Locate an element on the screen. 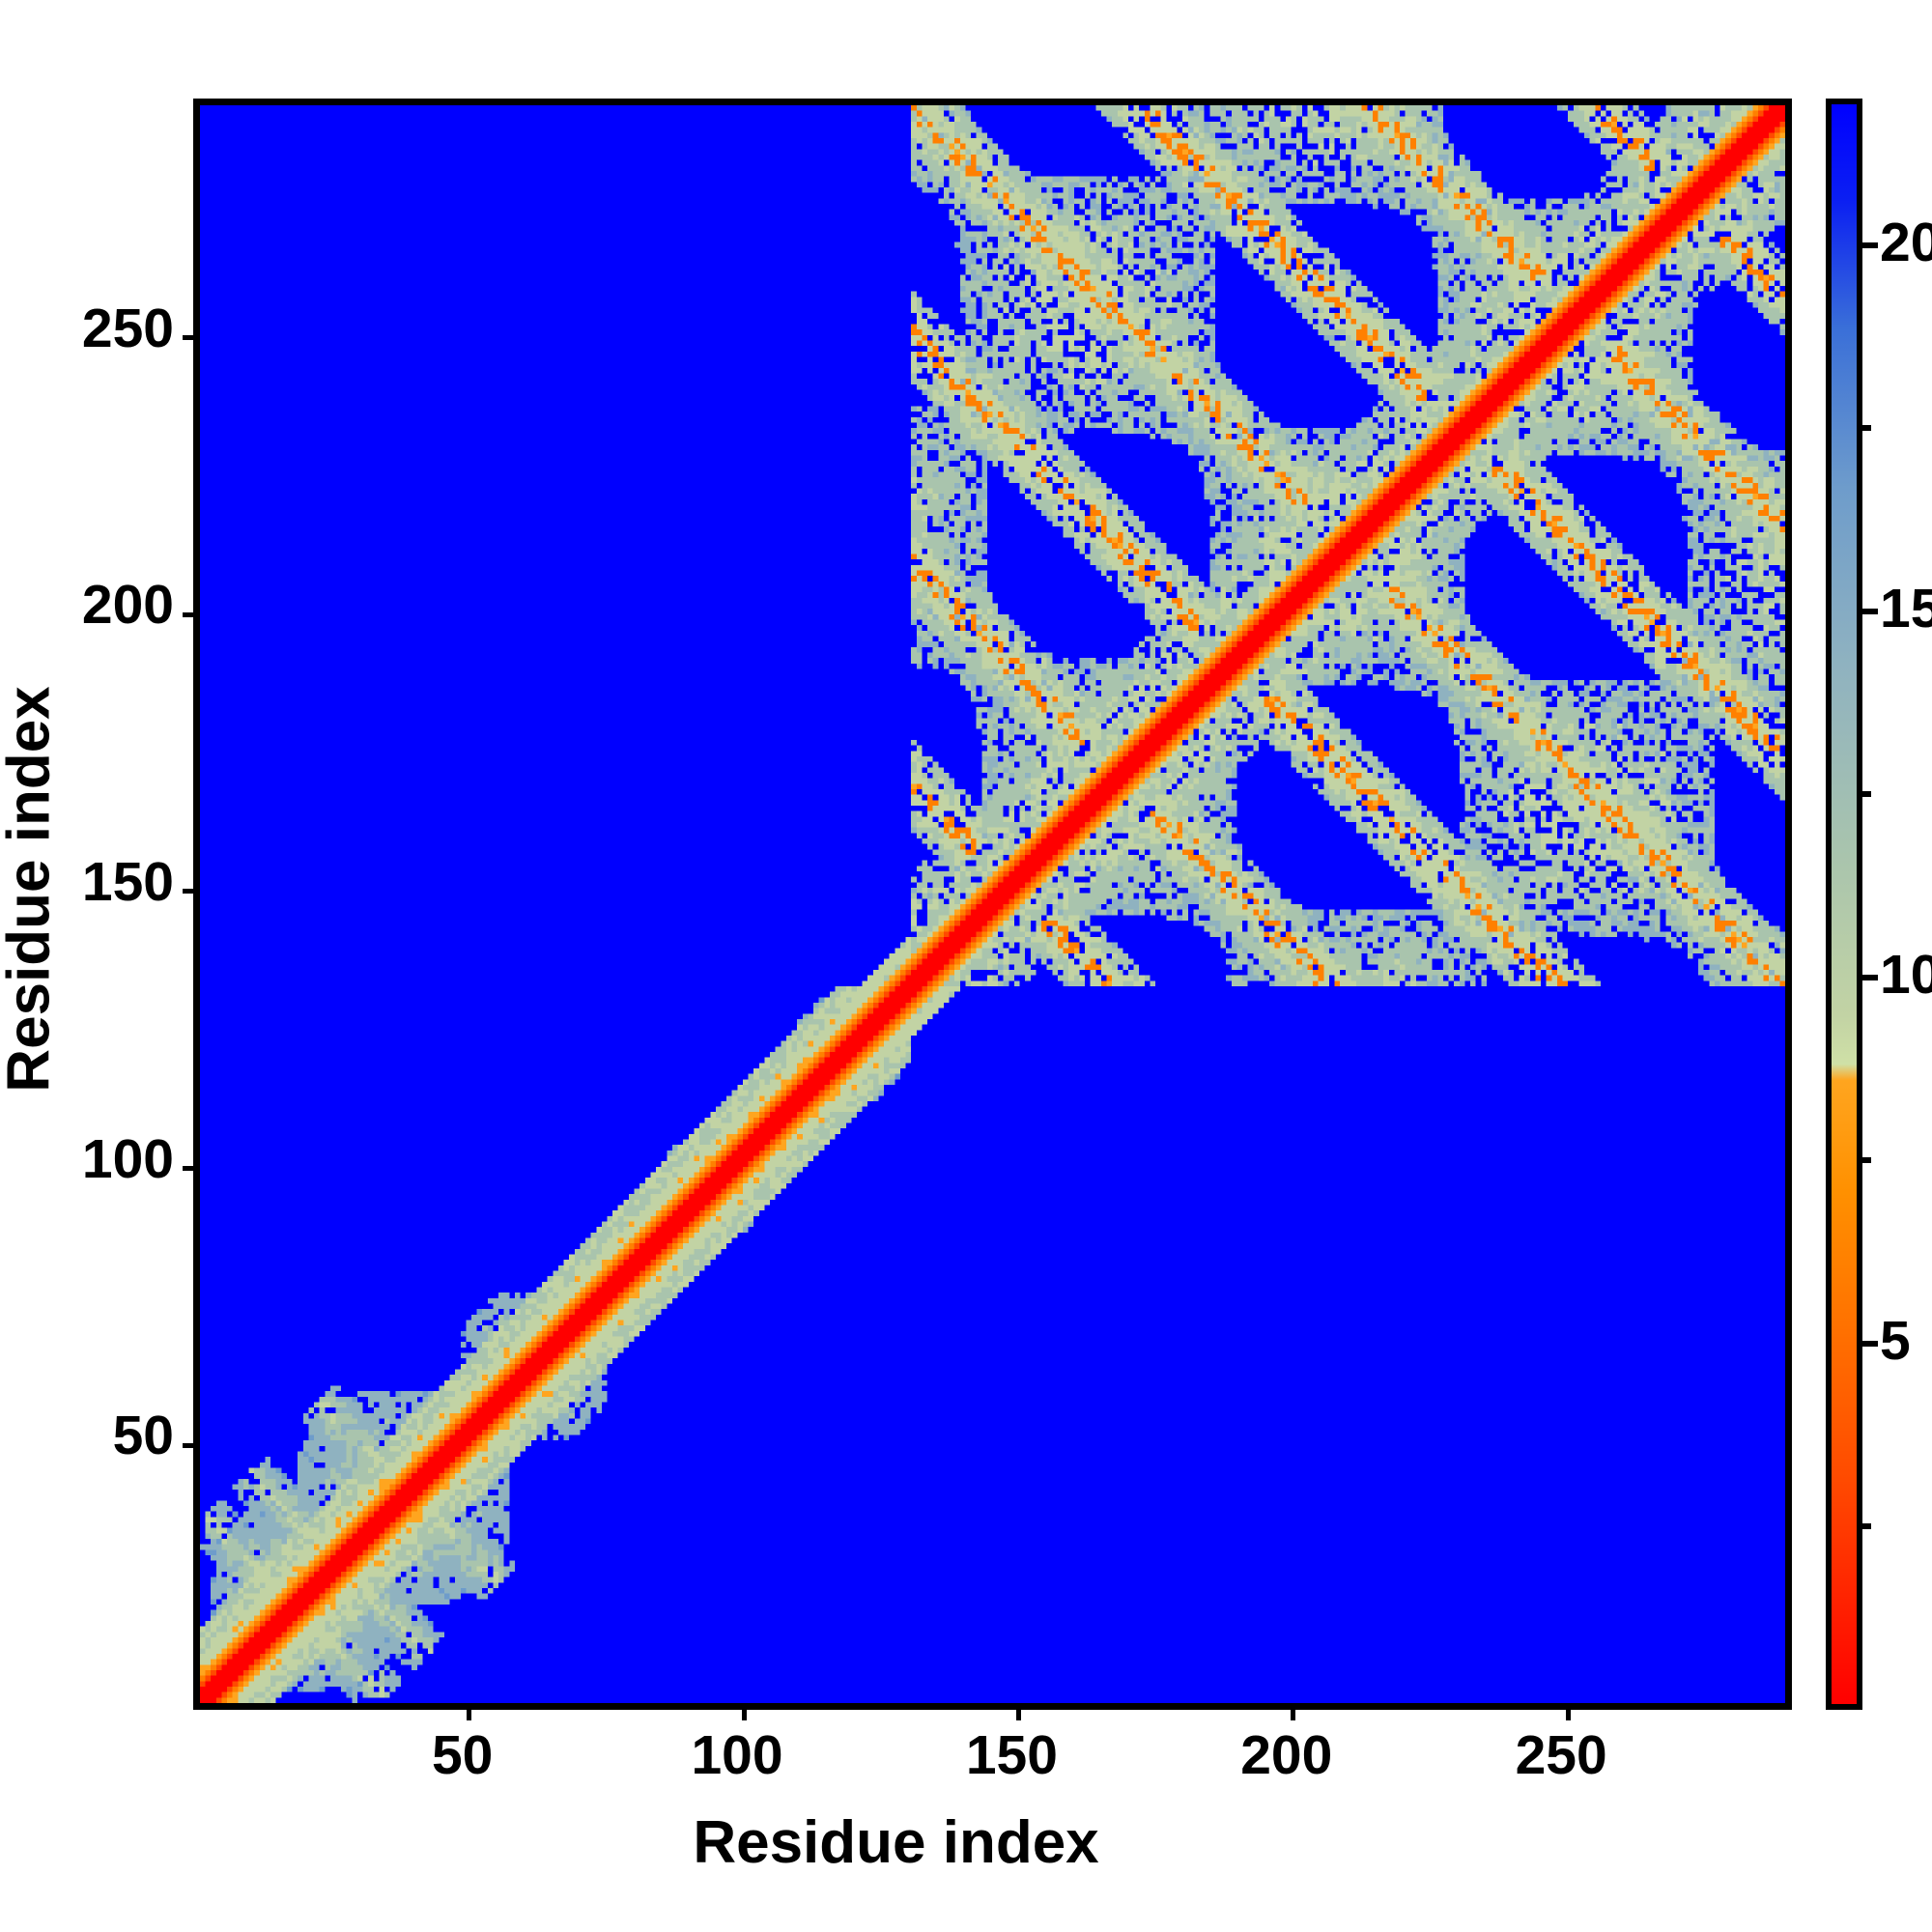 This screenshot has height=1932, width=1932. y-axis-title: Residue index is located at coordinates (31, 889).